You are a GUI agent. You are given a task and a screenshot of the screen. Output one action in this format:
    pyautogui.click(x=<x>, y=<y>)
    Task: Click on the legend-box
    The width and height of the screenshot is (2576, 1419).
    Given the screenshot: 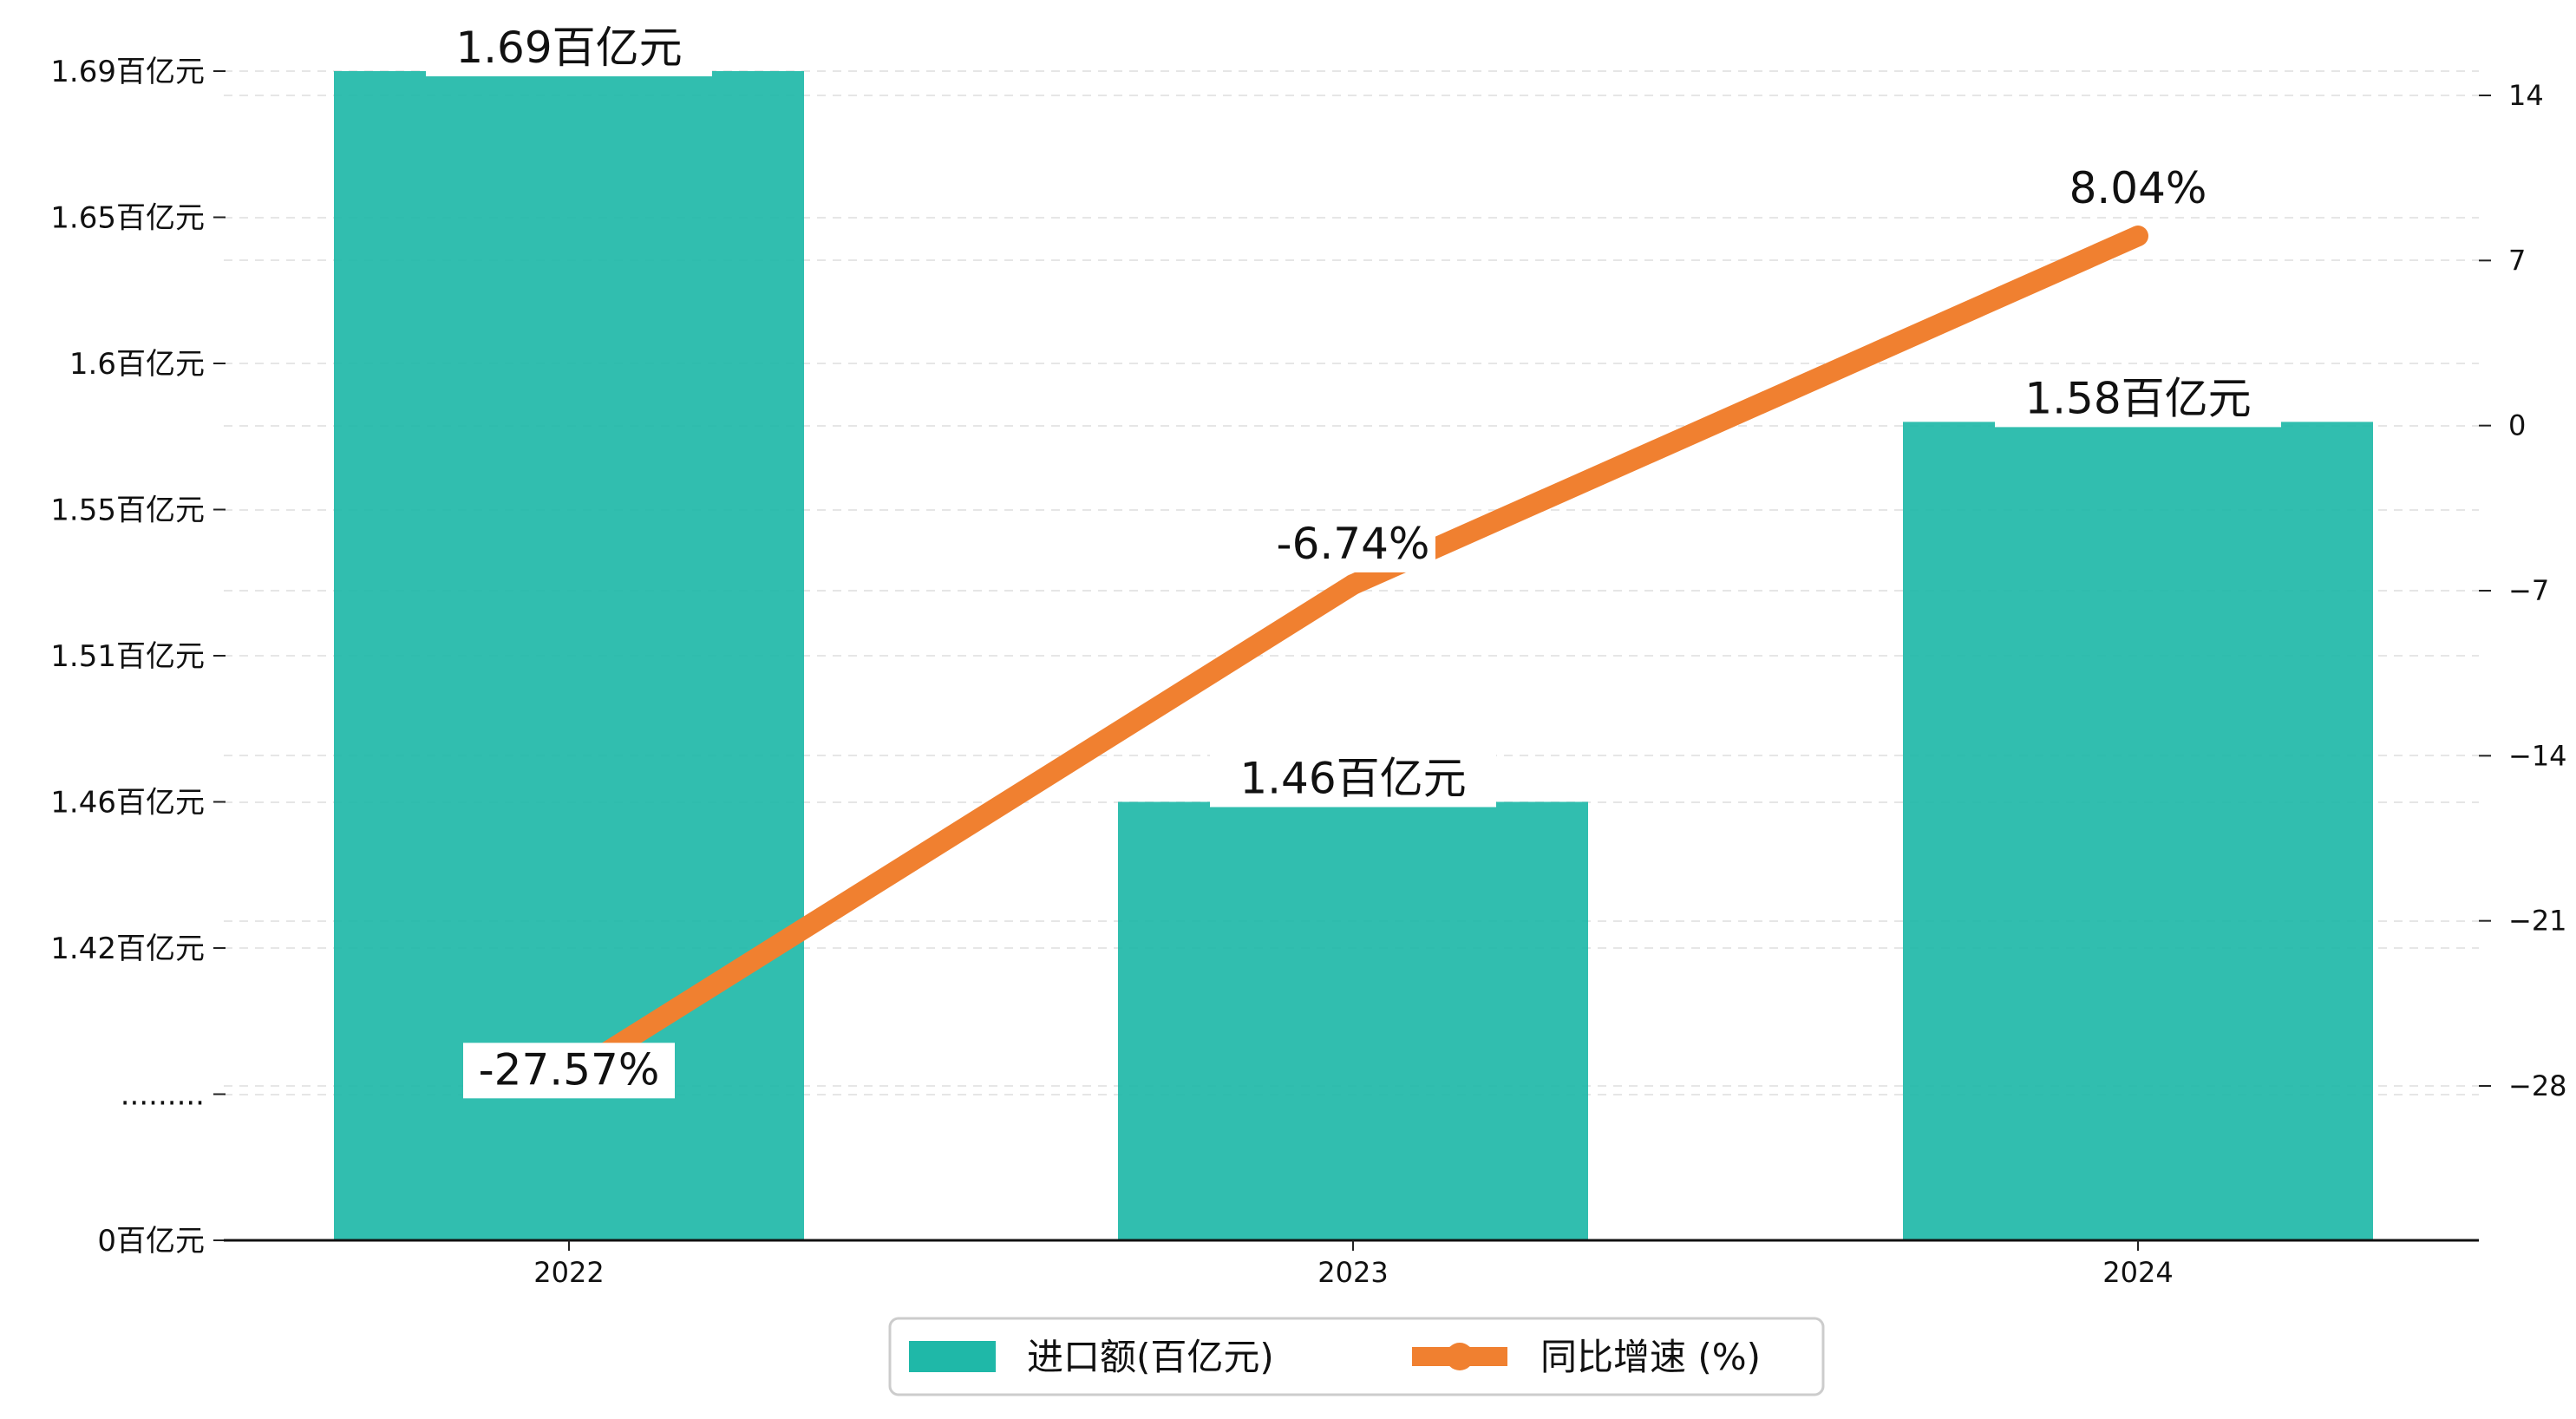 What is the action you would take?
    pyautogui.click(x=1356, y=1356)
    